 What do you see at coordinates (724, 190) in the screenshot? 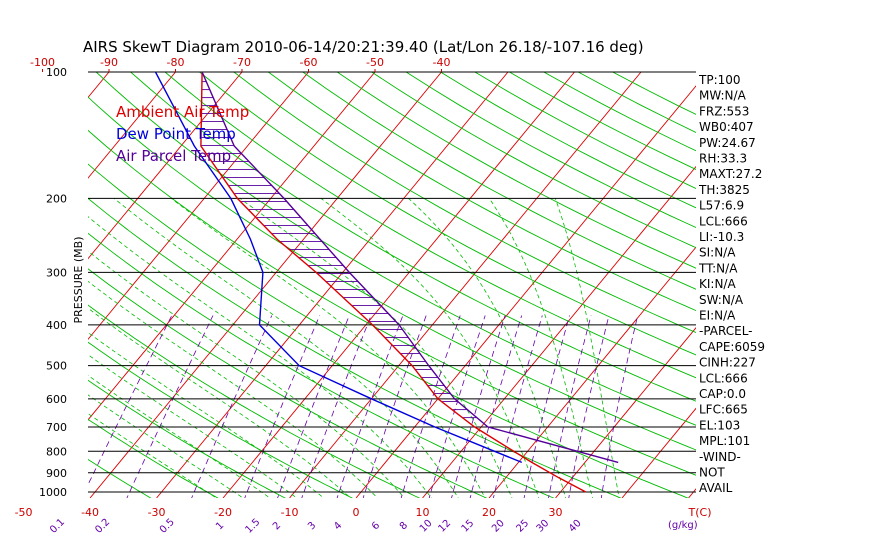
I see `index-label: TH:3825` at bounding box center [724, 190].